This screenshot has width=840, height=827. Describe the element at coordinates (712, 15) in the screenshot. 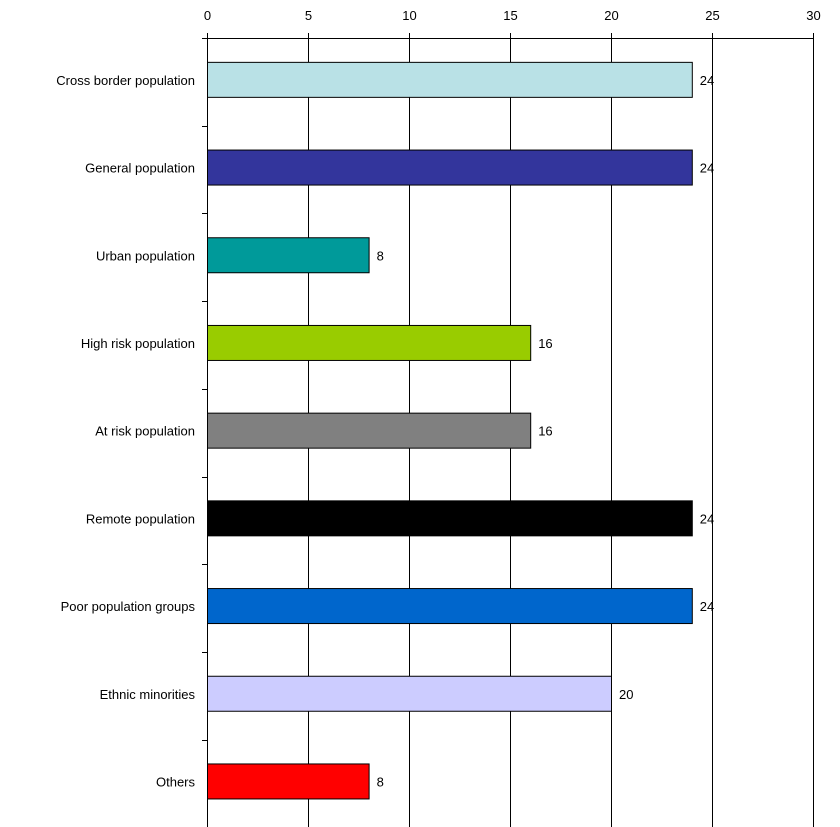

I see `x-tick-label: 25` at that location.